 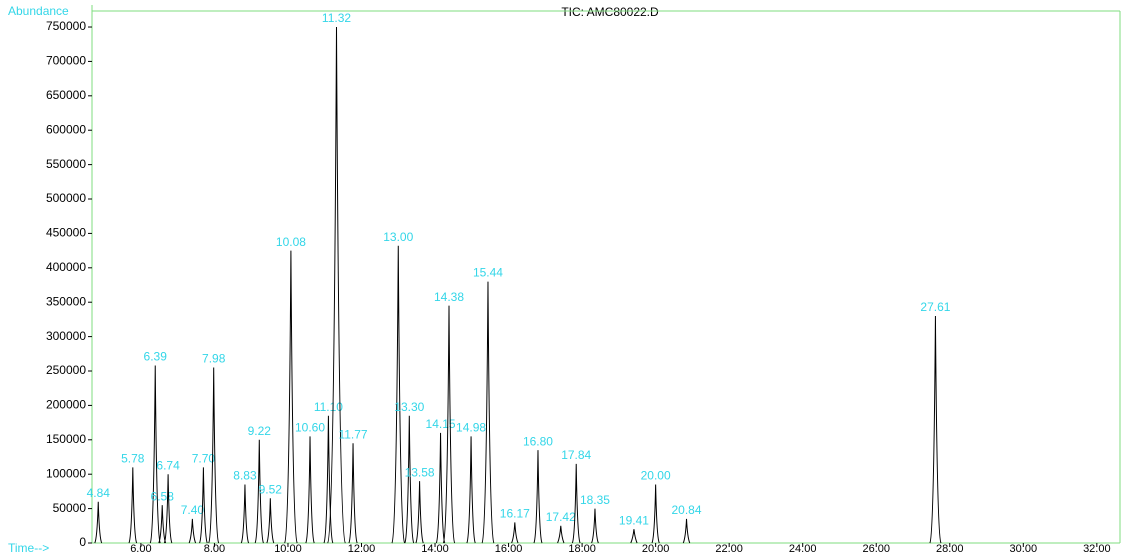 I want to click on peak-label: 6.58, so click(x=163, y=496).